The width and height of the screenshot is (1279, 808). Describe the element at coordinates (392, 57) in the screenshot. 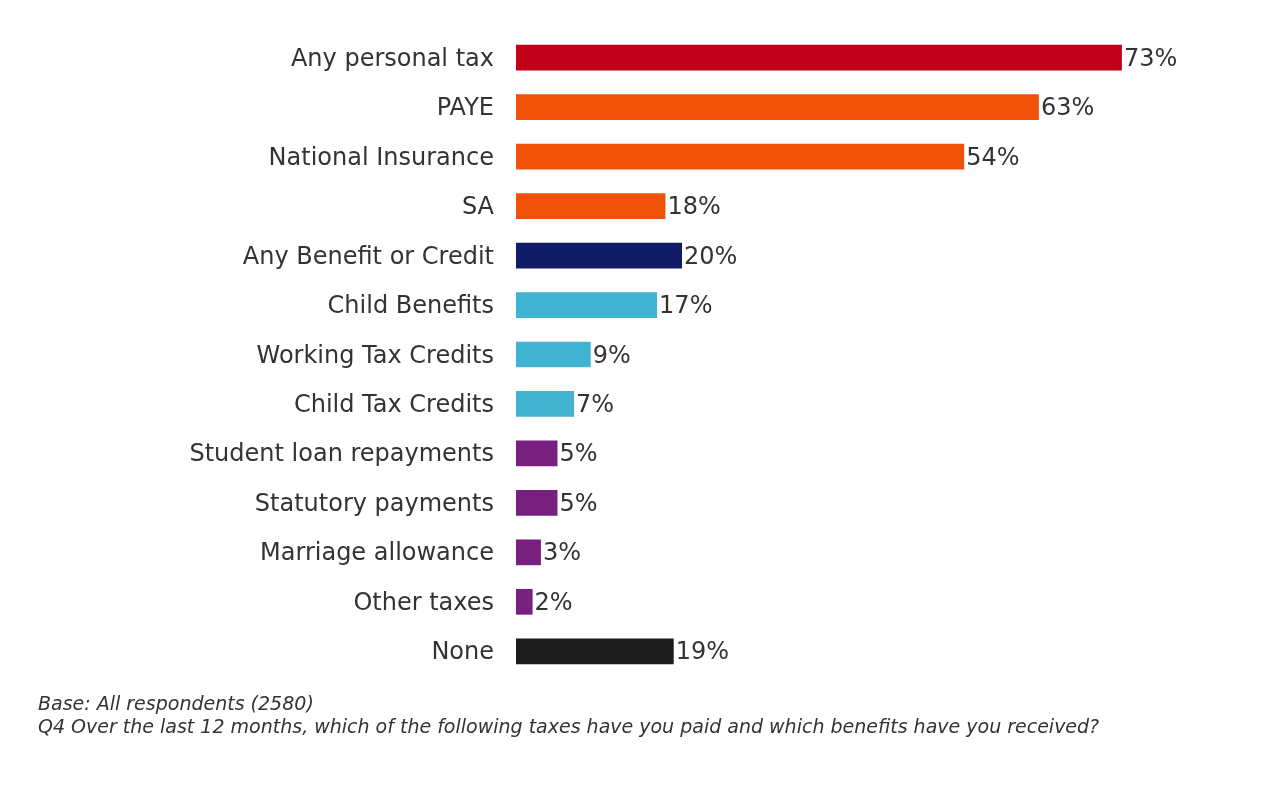

I see `y-tick-label: Any personal tax` at that location.